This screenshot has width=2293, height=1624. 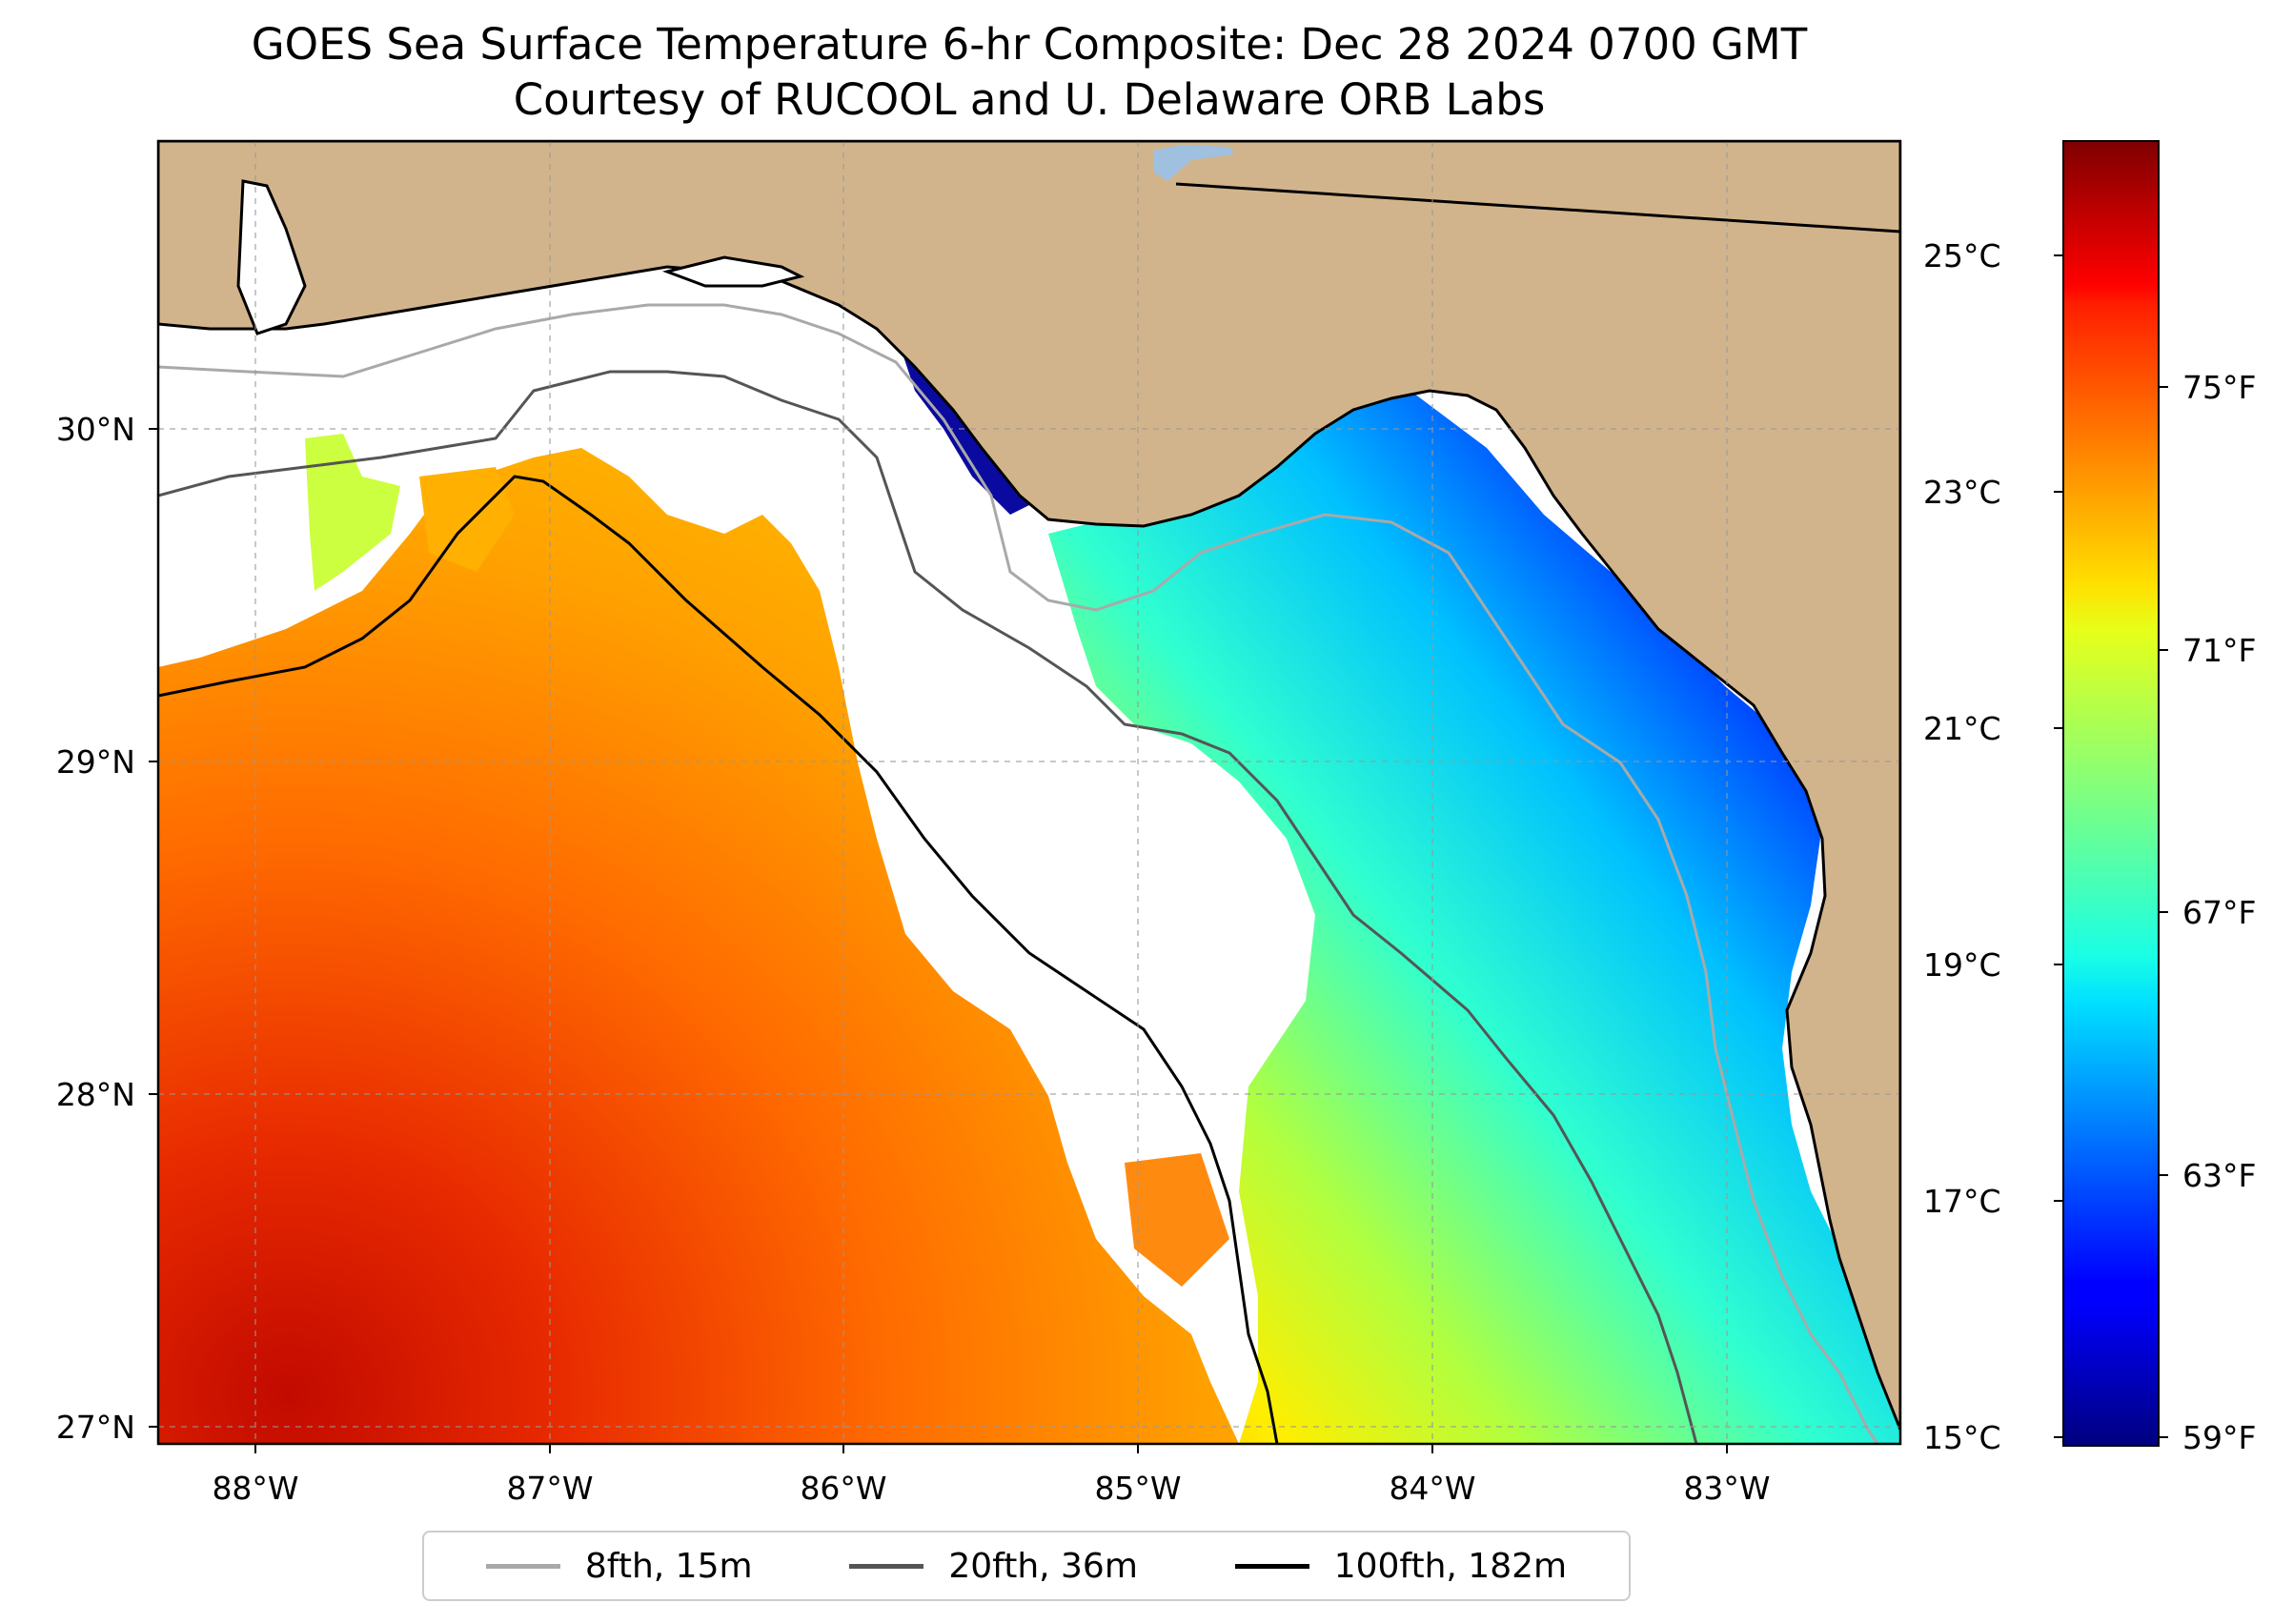 What do you see at coordinates (2058, 846) in the screenshot?
I see `celsius-tick-marks` at bounding box center [2058, 846].